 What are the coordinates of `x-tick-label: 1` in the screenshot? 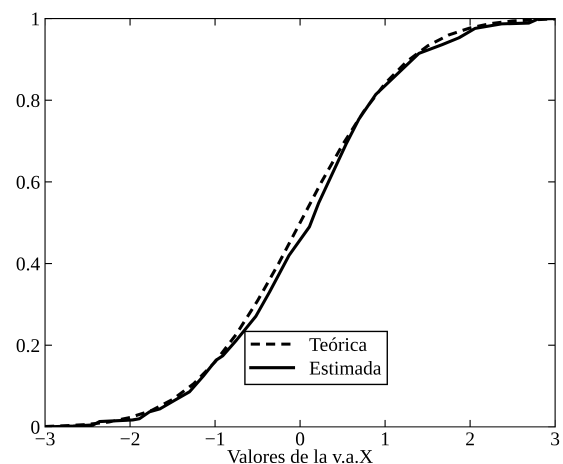 It's located at (385, 439).